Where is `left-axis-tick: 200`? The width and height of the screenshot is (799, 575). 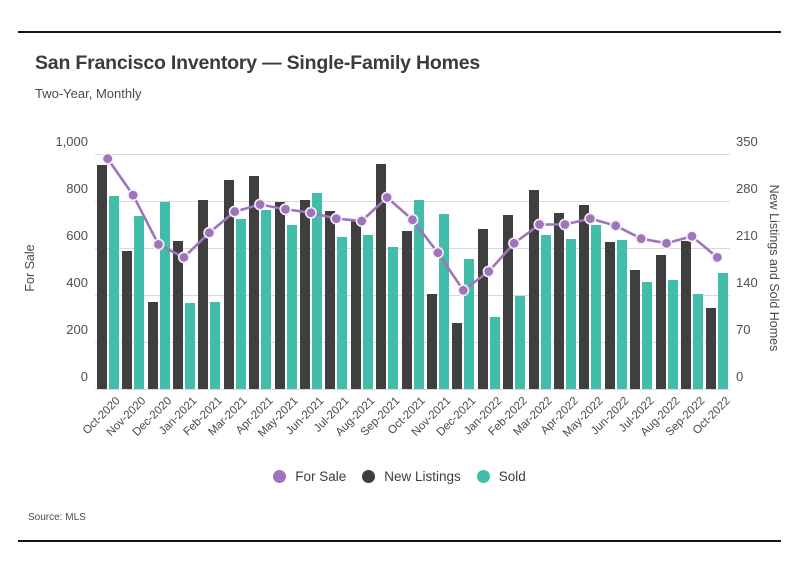 left-axis-tick: 200 is located at coordinates (77, 329).